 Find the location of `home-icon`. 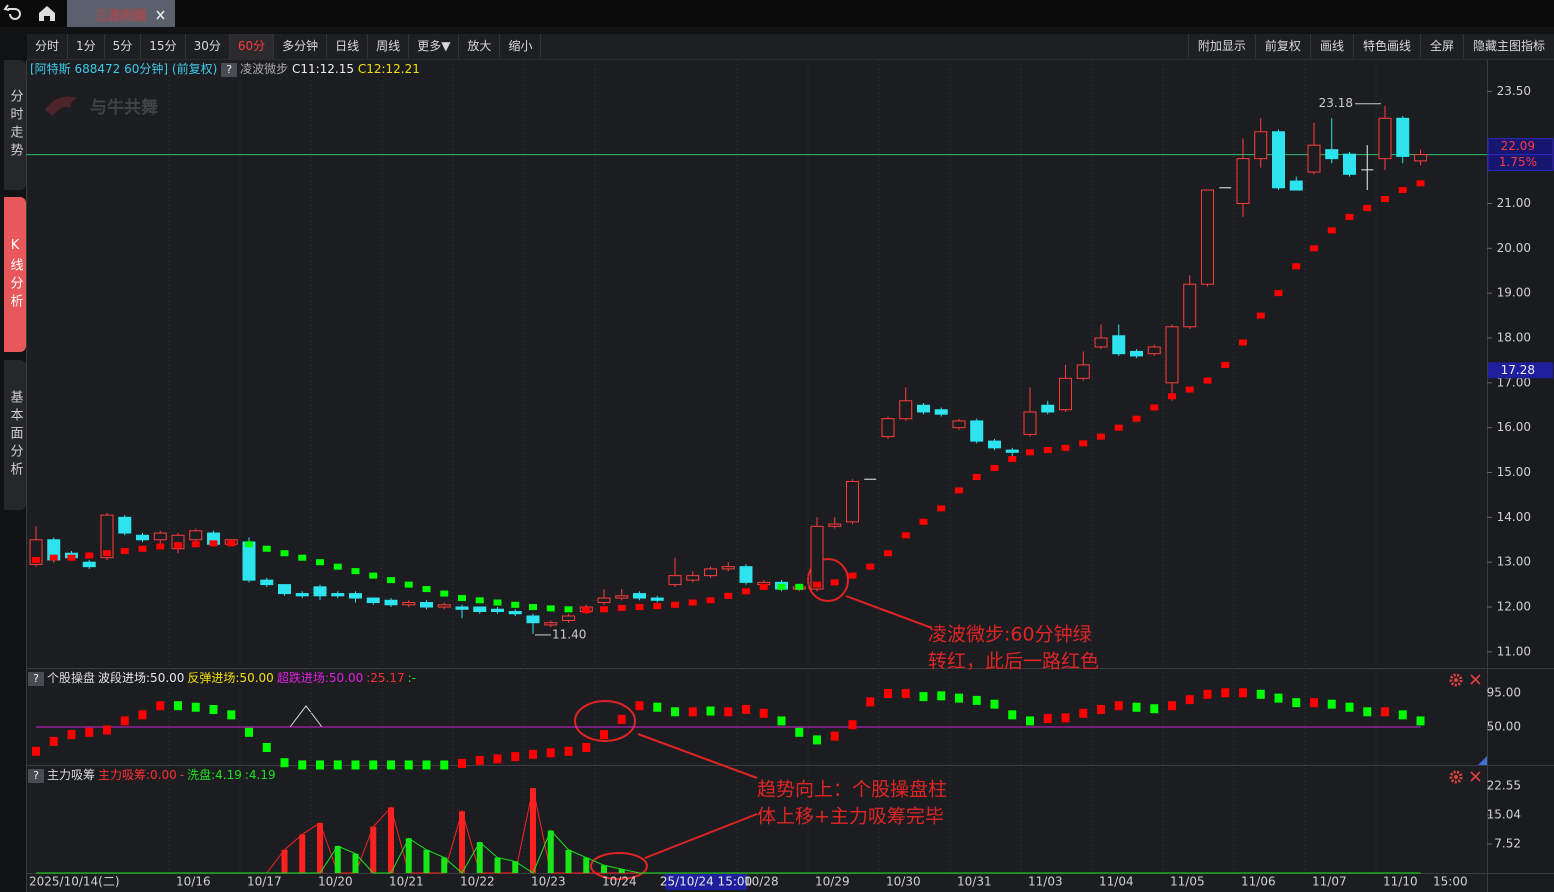

home-icon is located at coordinates (47, 13).